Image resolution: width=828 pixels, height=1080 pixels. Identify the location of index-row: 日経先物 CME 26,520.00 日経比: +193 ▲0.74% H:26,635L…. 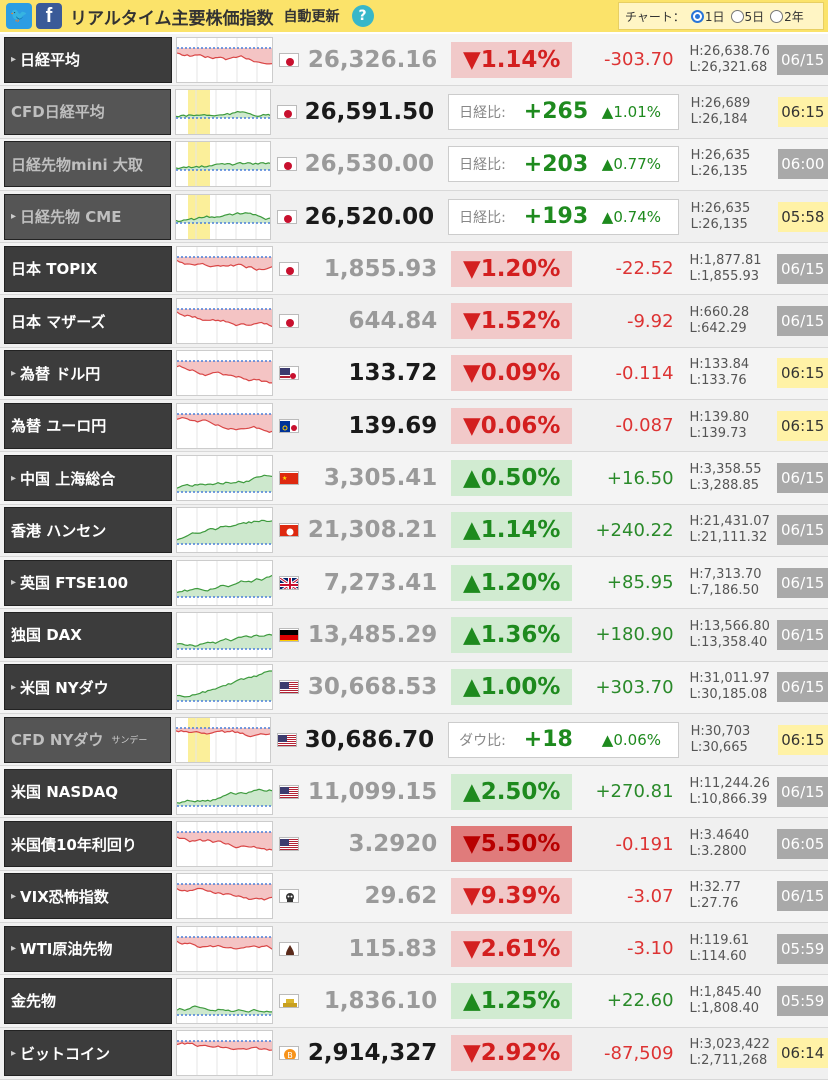
(414, 217).